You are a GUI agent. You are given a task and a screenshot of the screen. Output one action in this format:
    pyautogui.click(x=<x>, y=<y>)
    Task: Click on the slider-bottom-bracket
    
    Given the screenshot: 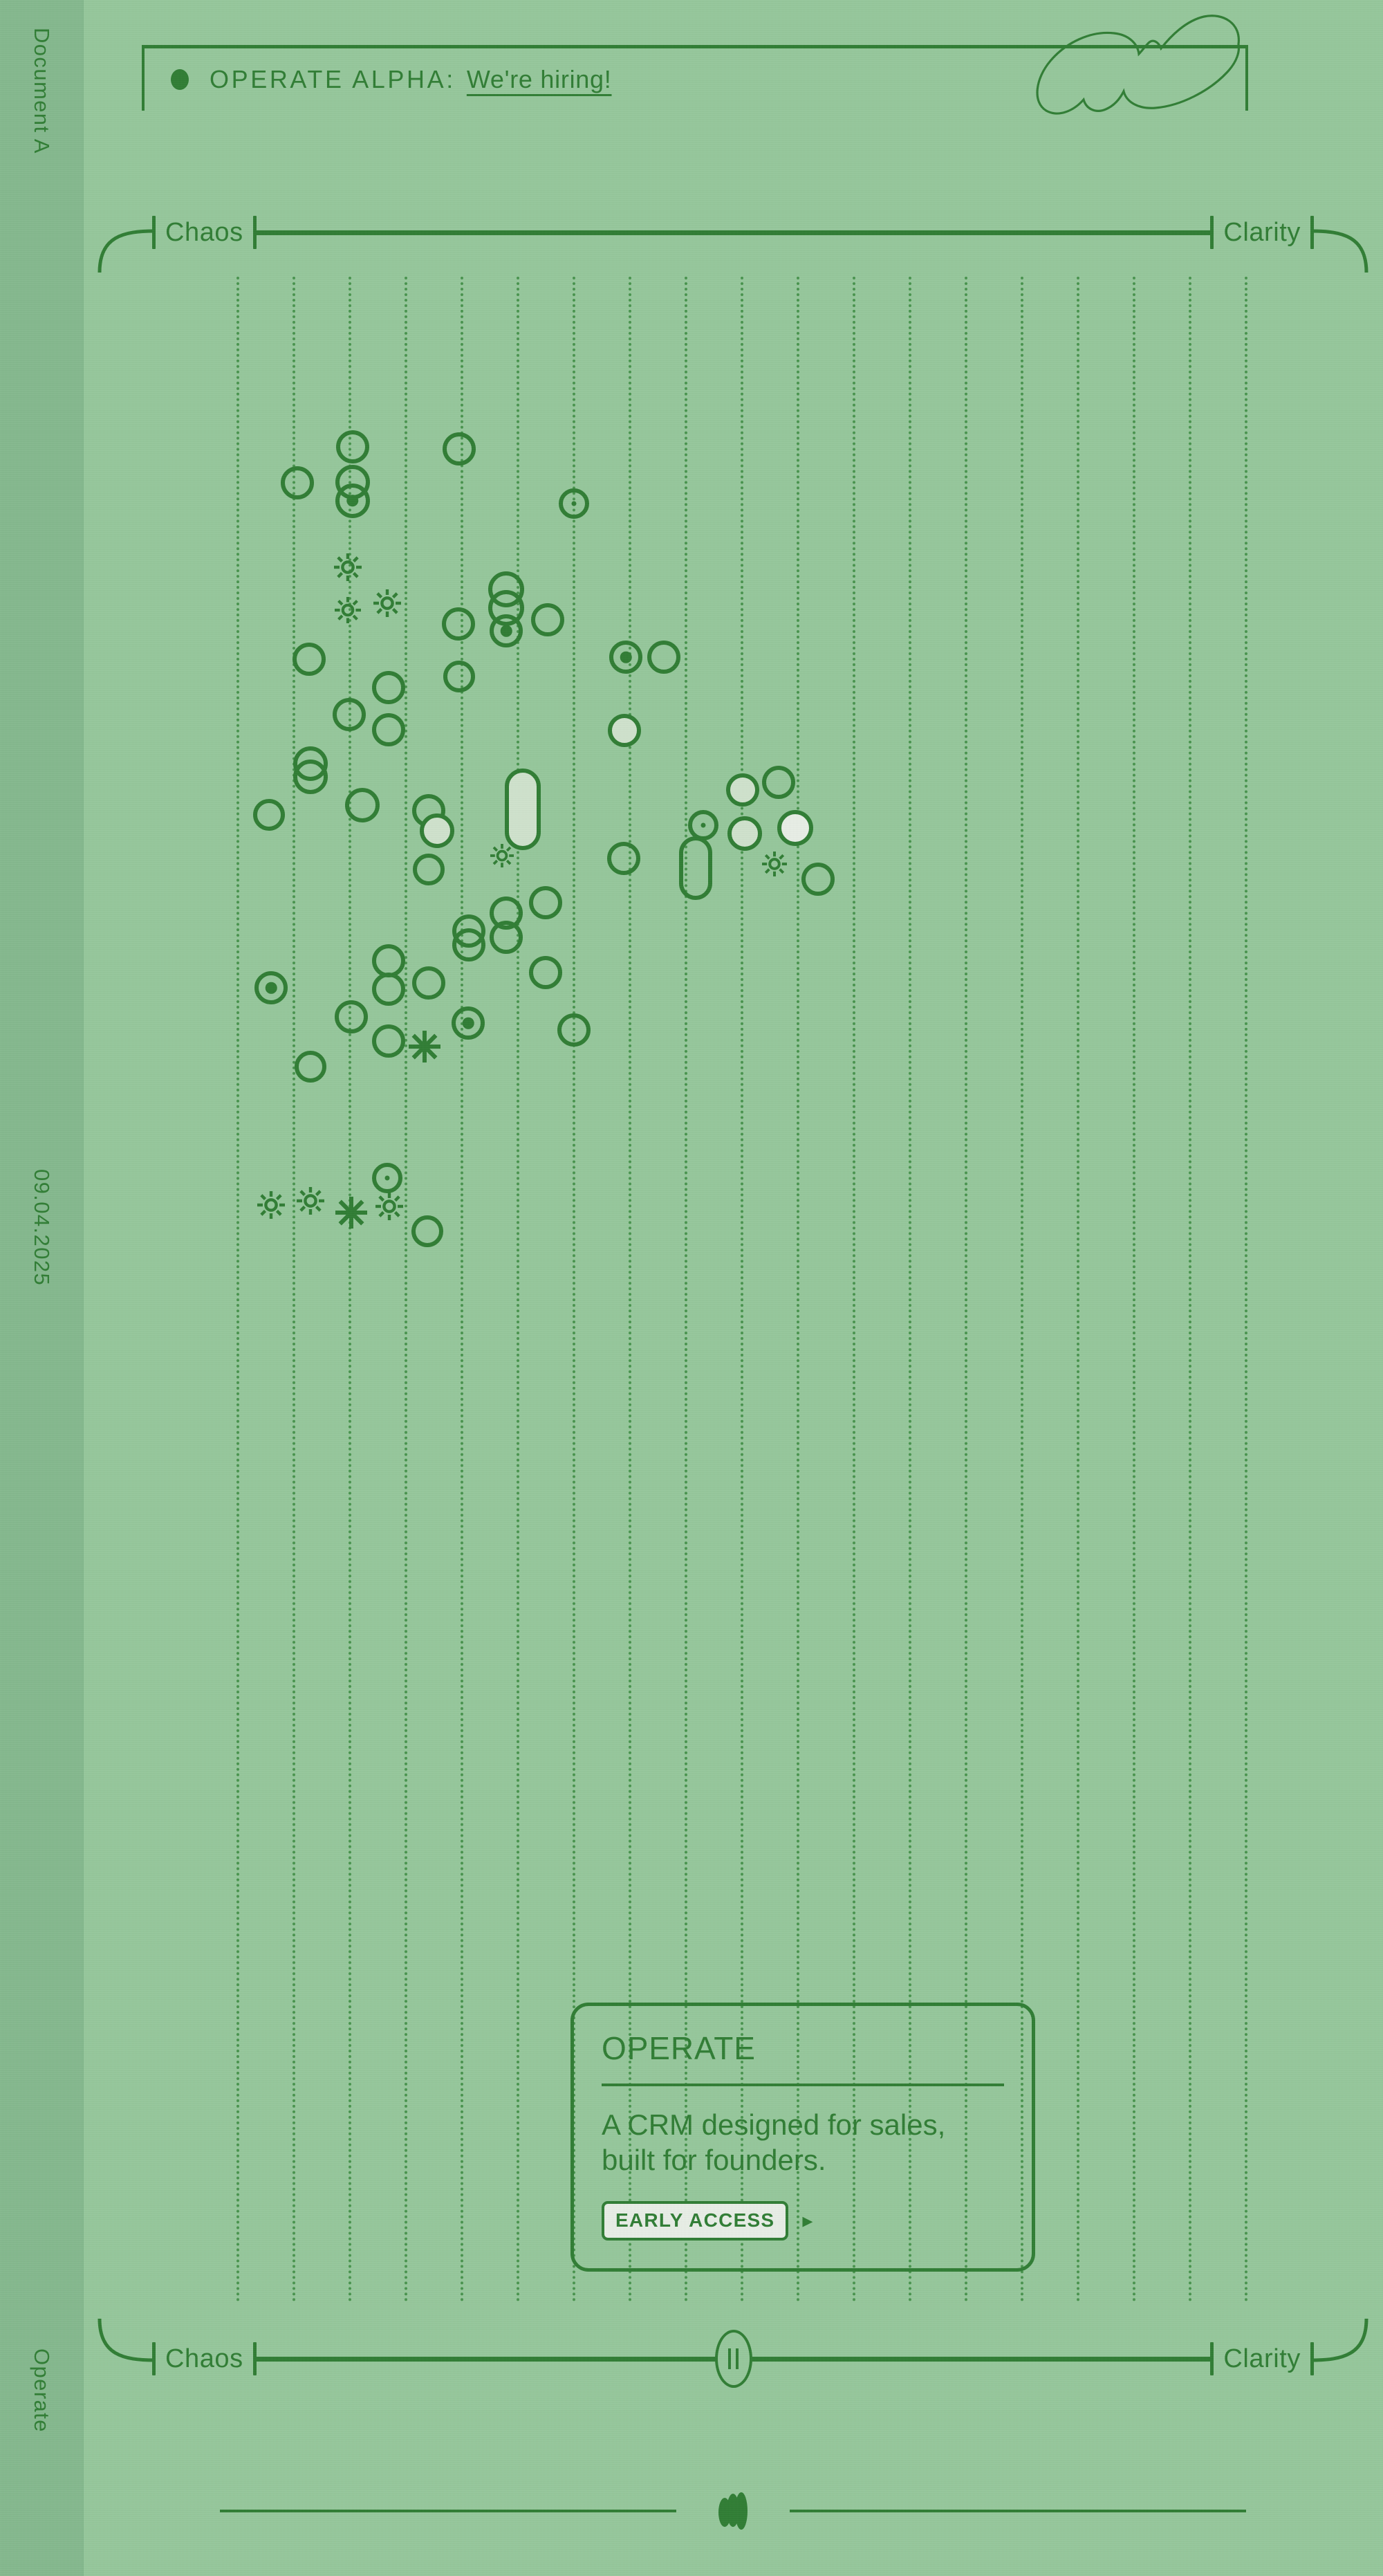 What is the action you would take?
    pyautogui.click(x=733, y=2340)
    